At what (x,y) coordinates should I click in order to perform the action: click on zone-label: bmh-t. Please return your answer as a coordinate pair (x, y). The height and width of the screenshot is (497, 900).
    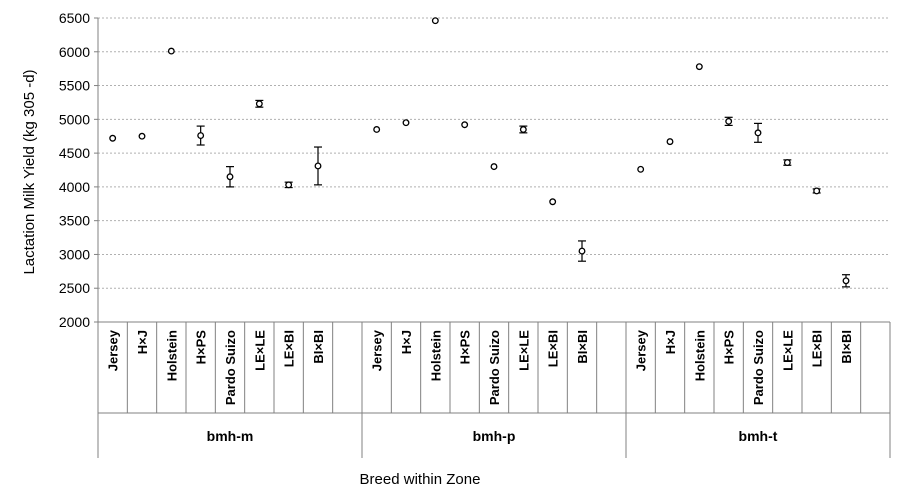
    Looking at the image, I should click on (758, 436).